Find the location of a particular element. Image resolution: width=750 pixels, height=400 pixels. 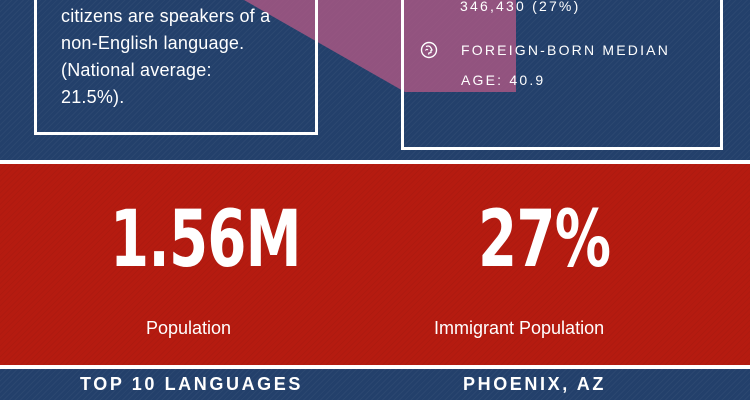

arizona-map-shape is located at coordinates (380, 46).